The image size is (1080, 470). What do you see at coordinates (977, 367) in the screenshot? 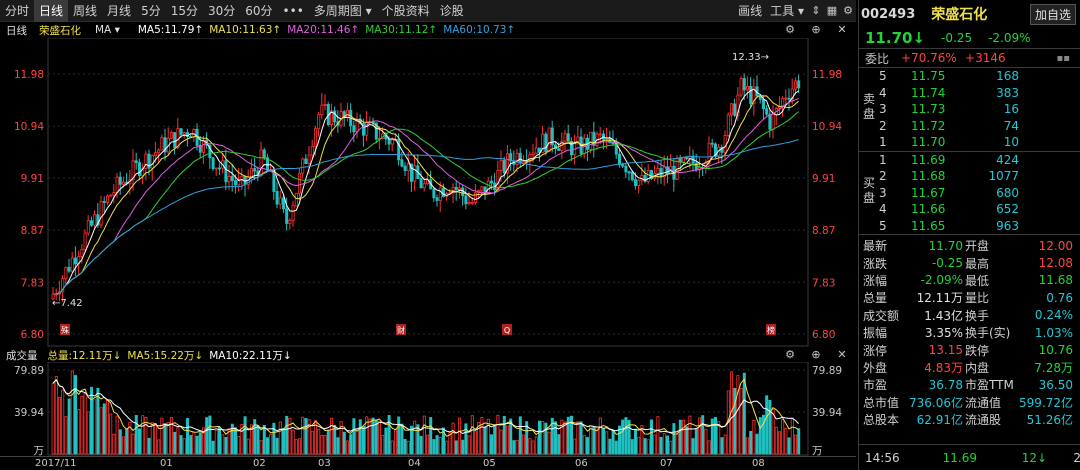
I see `stat-k2: 内盘` at bounding box center [977, 367].